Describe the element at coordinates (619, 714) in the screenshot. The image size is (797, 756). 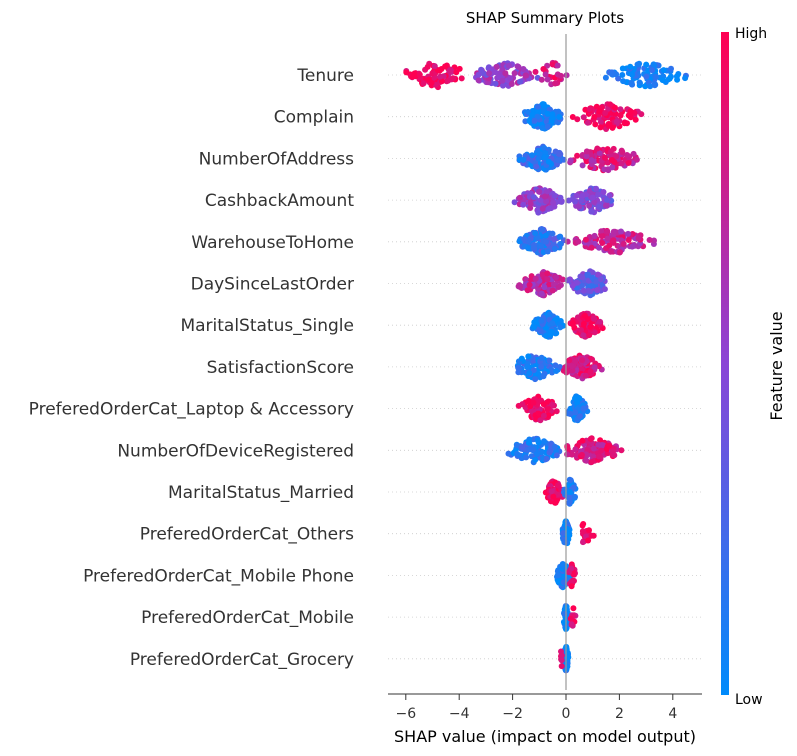
I see `x-tick-label: 2` at that location.